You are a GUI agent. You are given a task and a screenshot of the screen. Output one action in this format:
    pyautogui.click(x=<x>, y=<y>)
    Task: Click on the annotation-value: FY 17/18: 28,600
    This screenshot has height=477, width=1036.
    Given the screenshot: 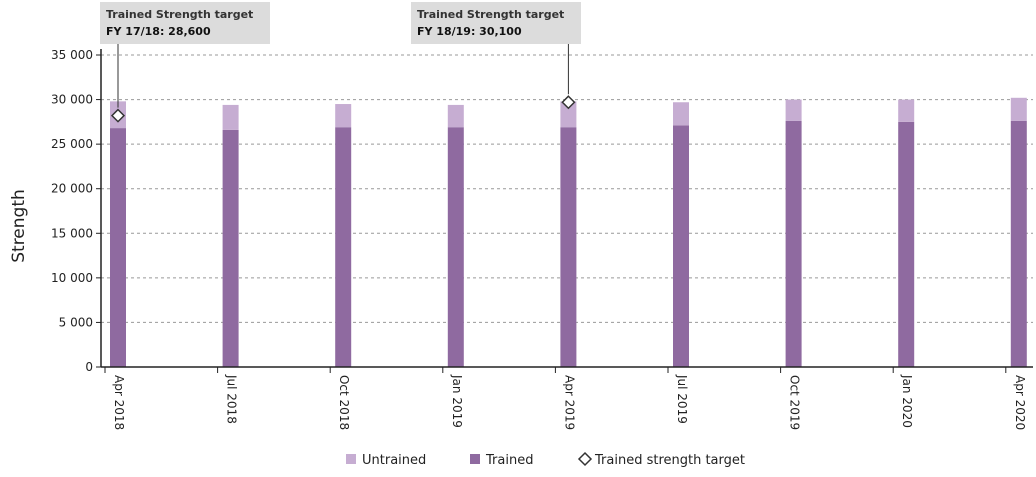 What is the action you would take?
    pyautogui.click(x=158, y=31)
    